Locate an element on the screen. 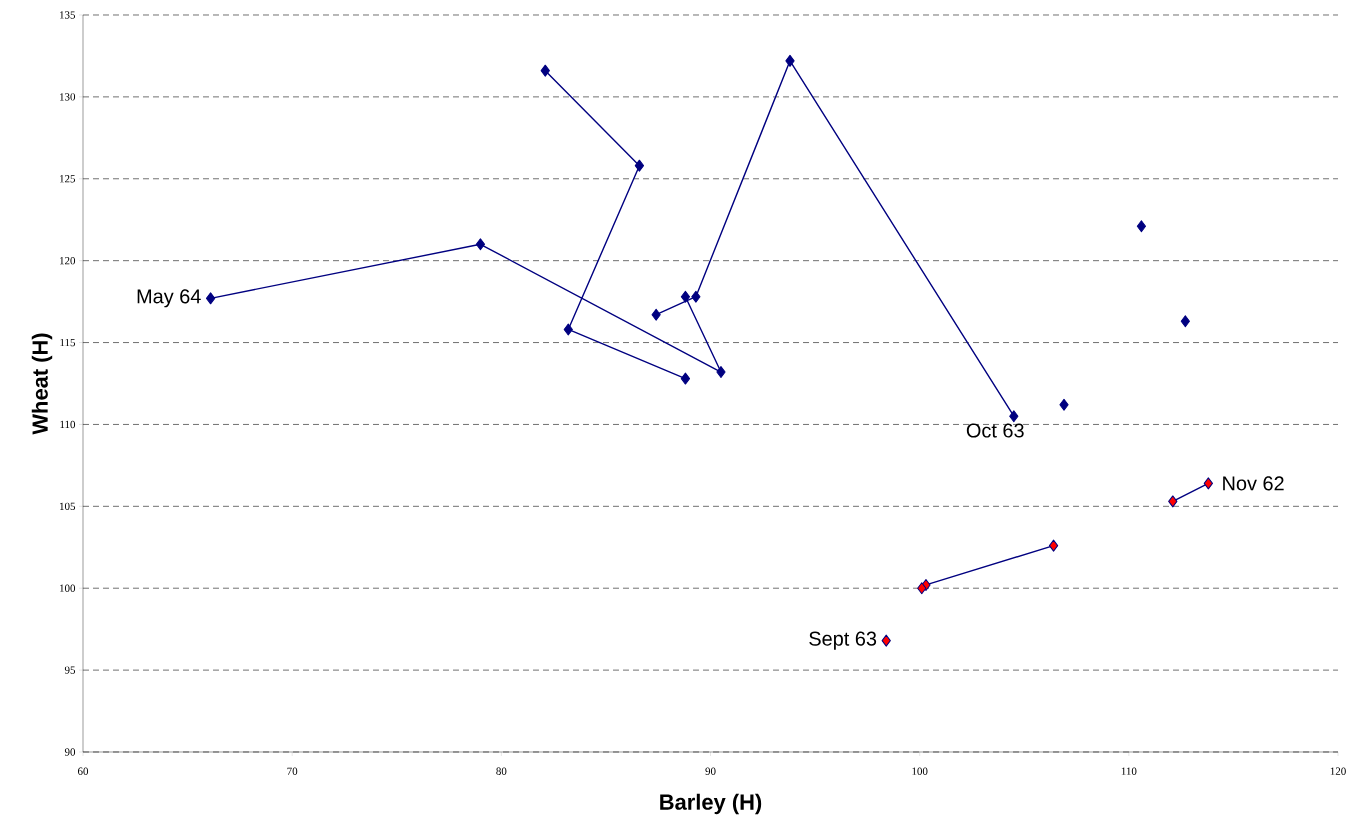 This screenshot has height=838, width=1353. y-tick-label: 110 is located at coordinates (68, 424).